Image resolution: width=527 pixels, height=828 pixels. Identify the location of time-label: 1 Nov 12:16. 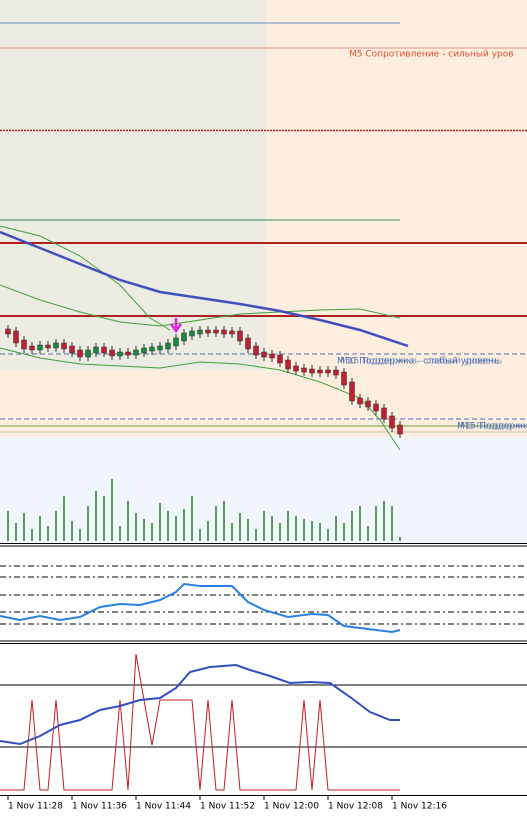
(419, 807).